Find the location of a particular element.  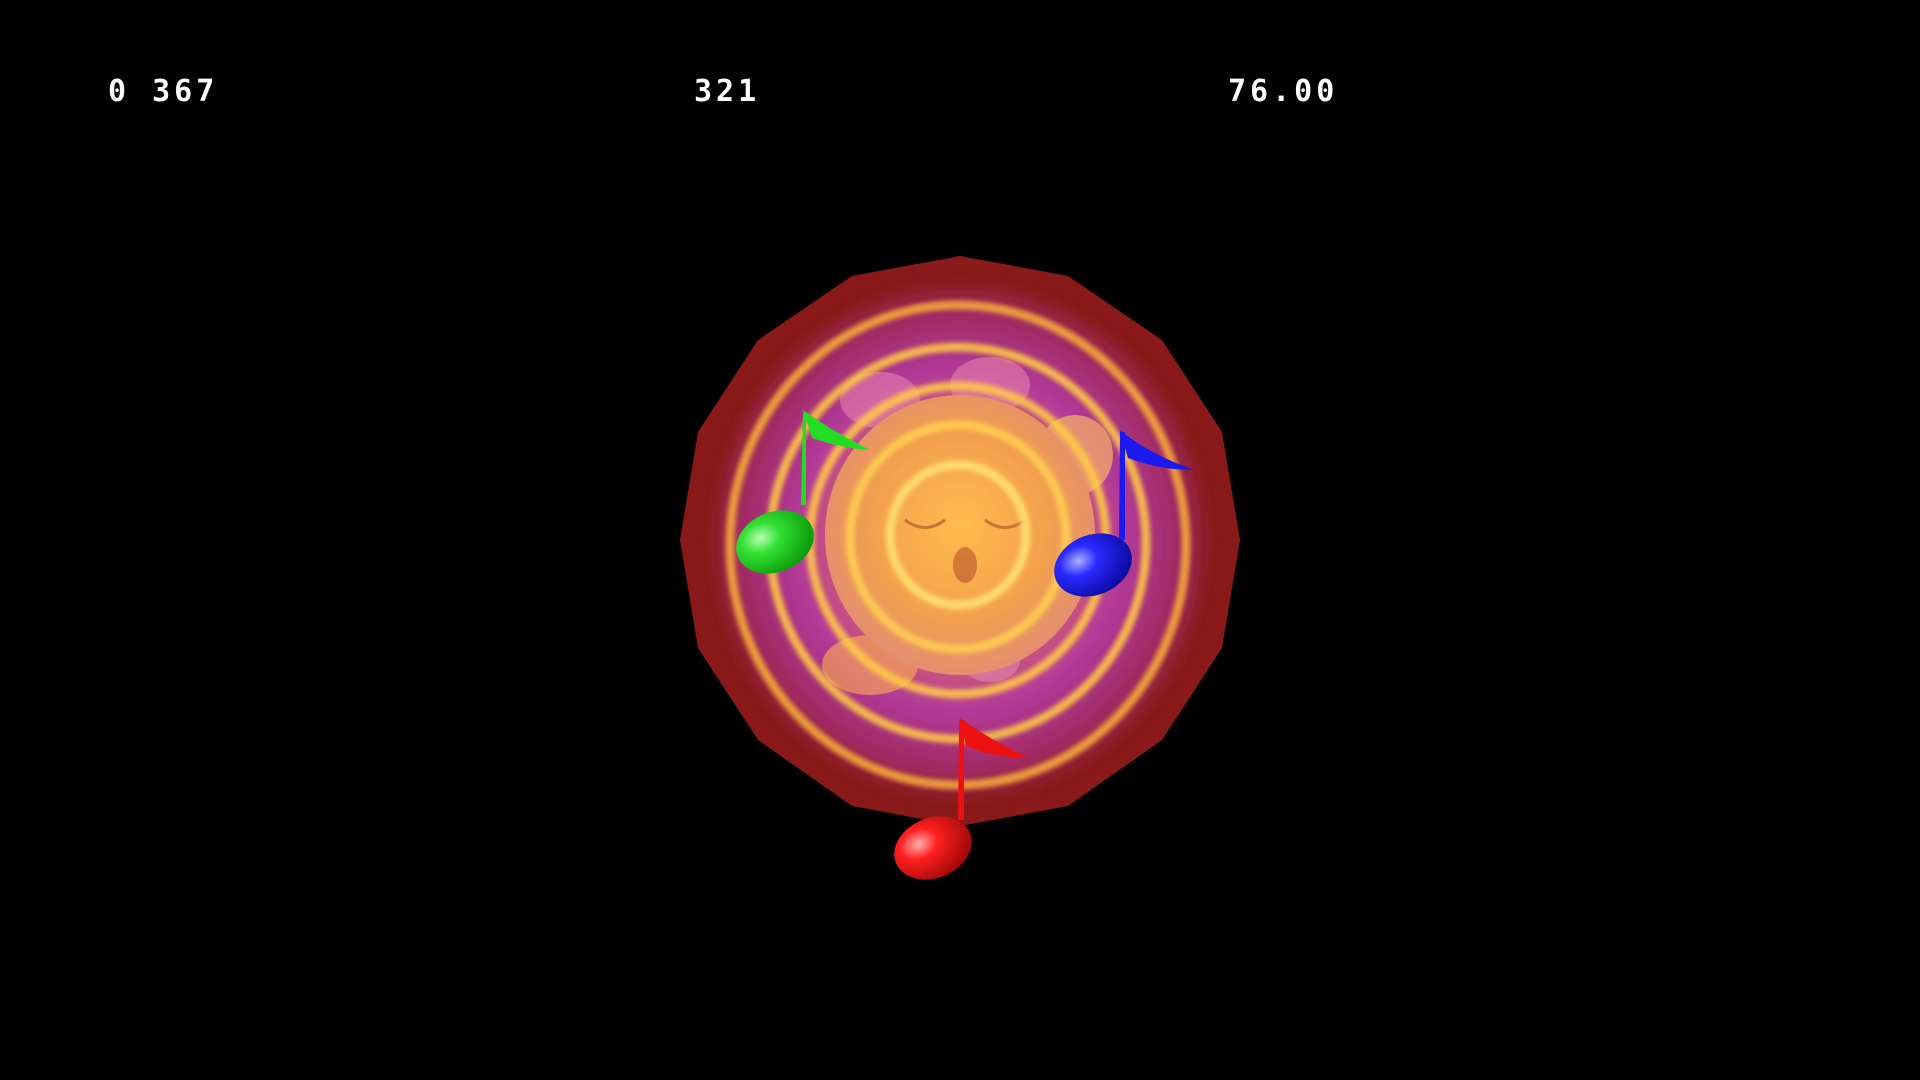

hud-left-readout: 0 367 is located at coordinates (163, 91).